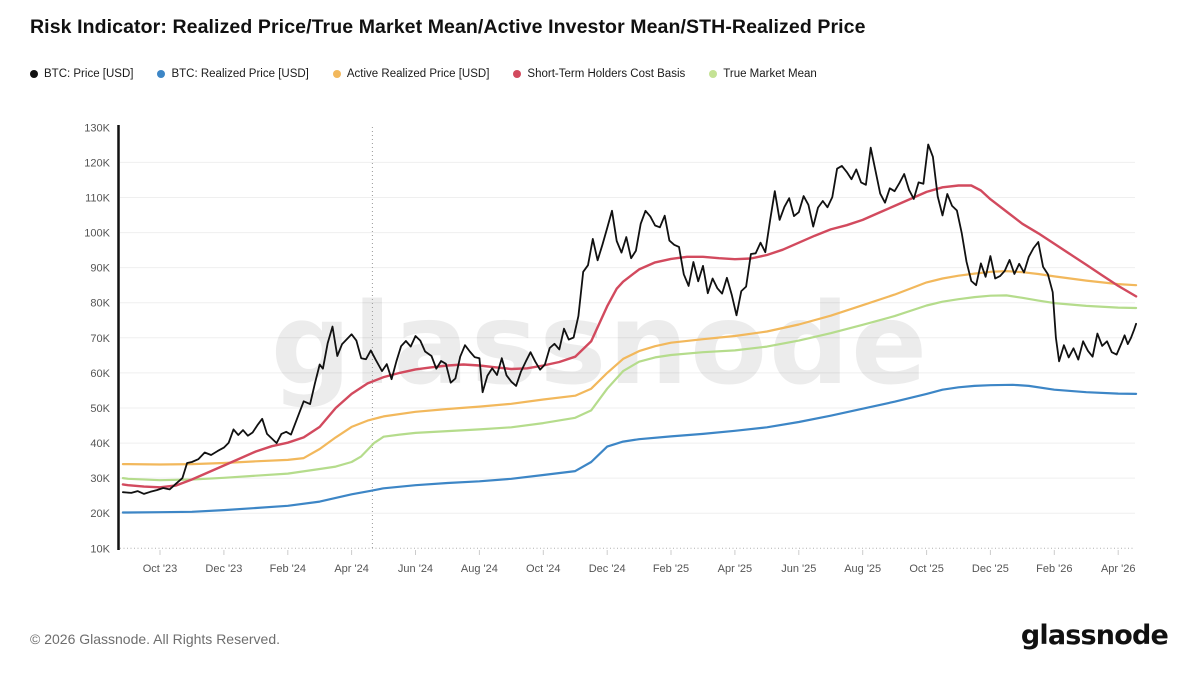  I want to click on x-tick-label: Apr '25, so click(735, 569).